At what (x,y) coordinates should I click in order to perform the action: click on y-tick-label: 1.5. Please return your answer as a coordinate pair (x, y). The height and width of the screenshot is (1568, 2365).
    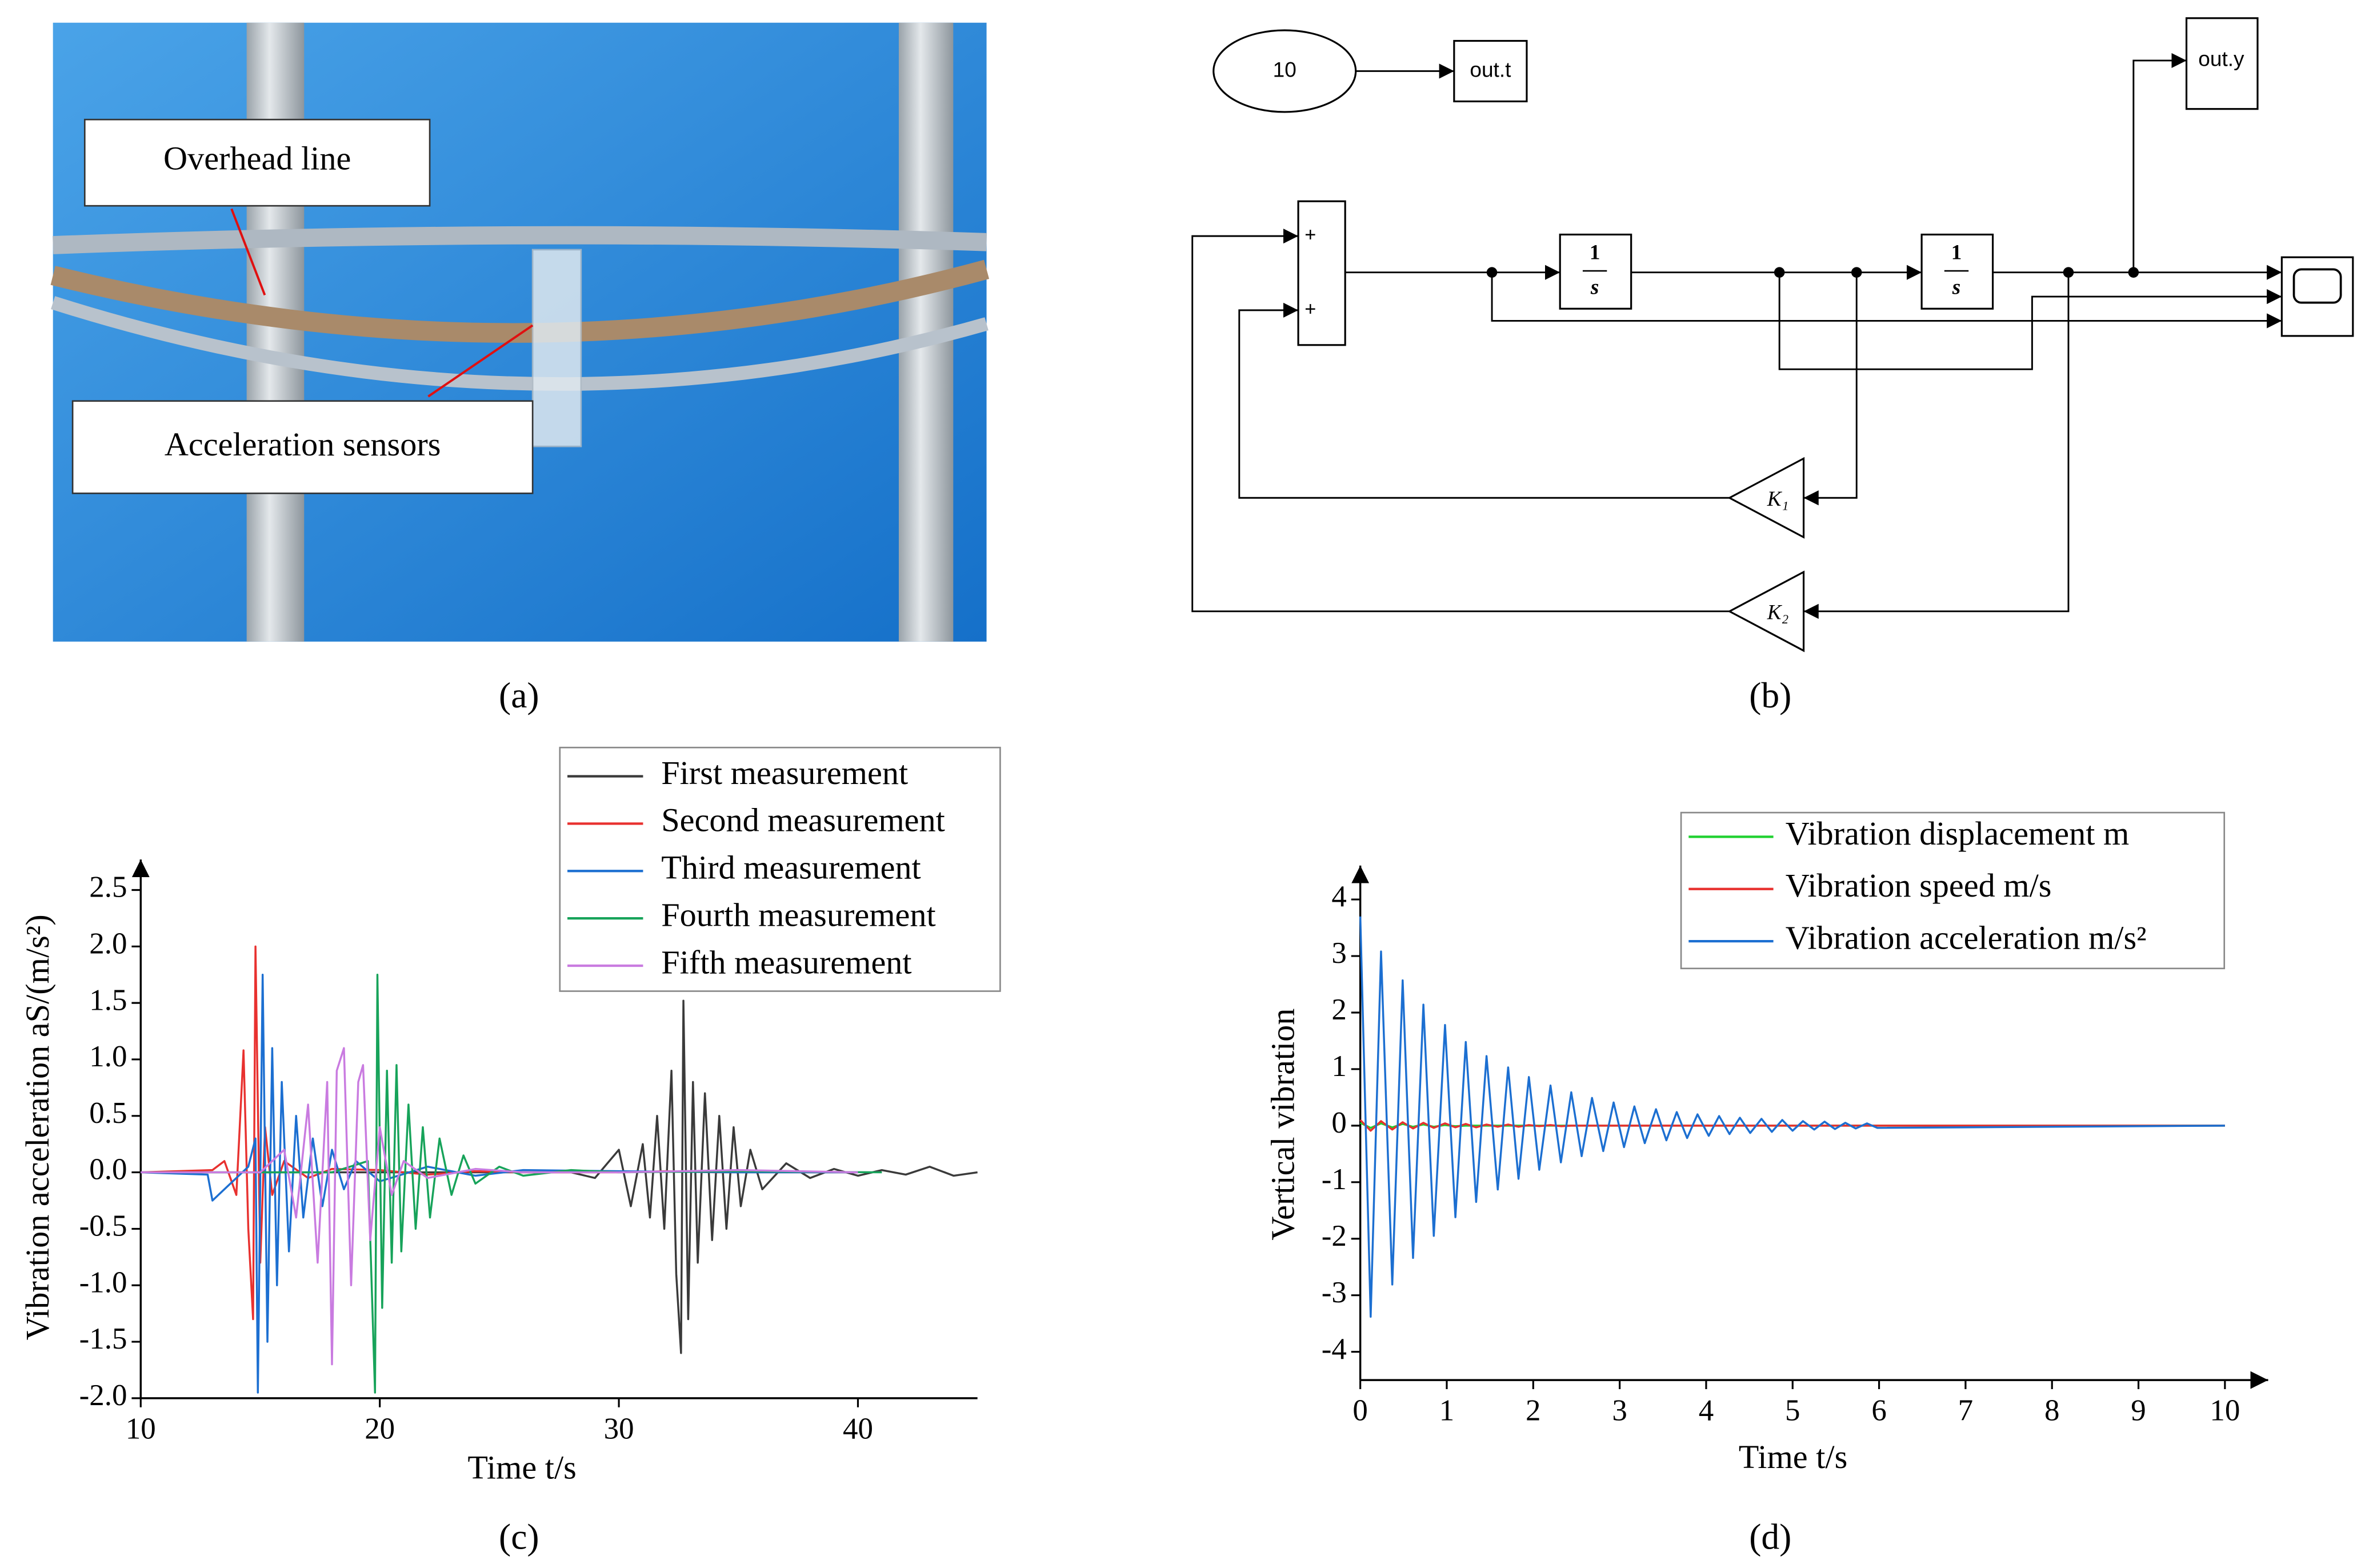
    Looking at the image, I should click on (108, 1000).